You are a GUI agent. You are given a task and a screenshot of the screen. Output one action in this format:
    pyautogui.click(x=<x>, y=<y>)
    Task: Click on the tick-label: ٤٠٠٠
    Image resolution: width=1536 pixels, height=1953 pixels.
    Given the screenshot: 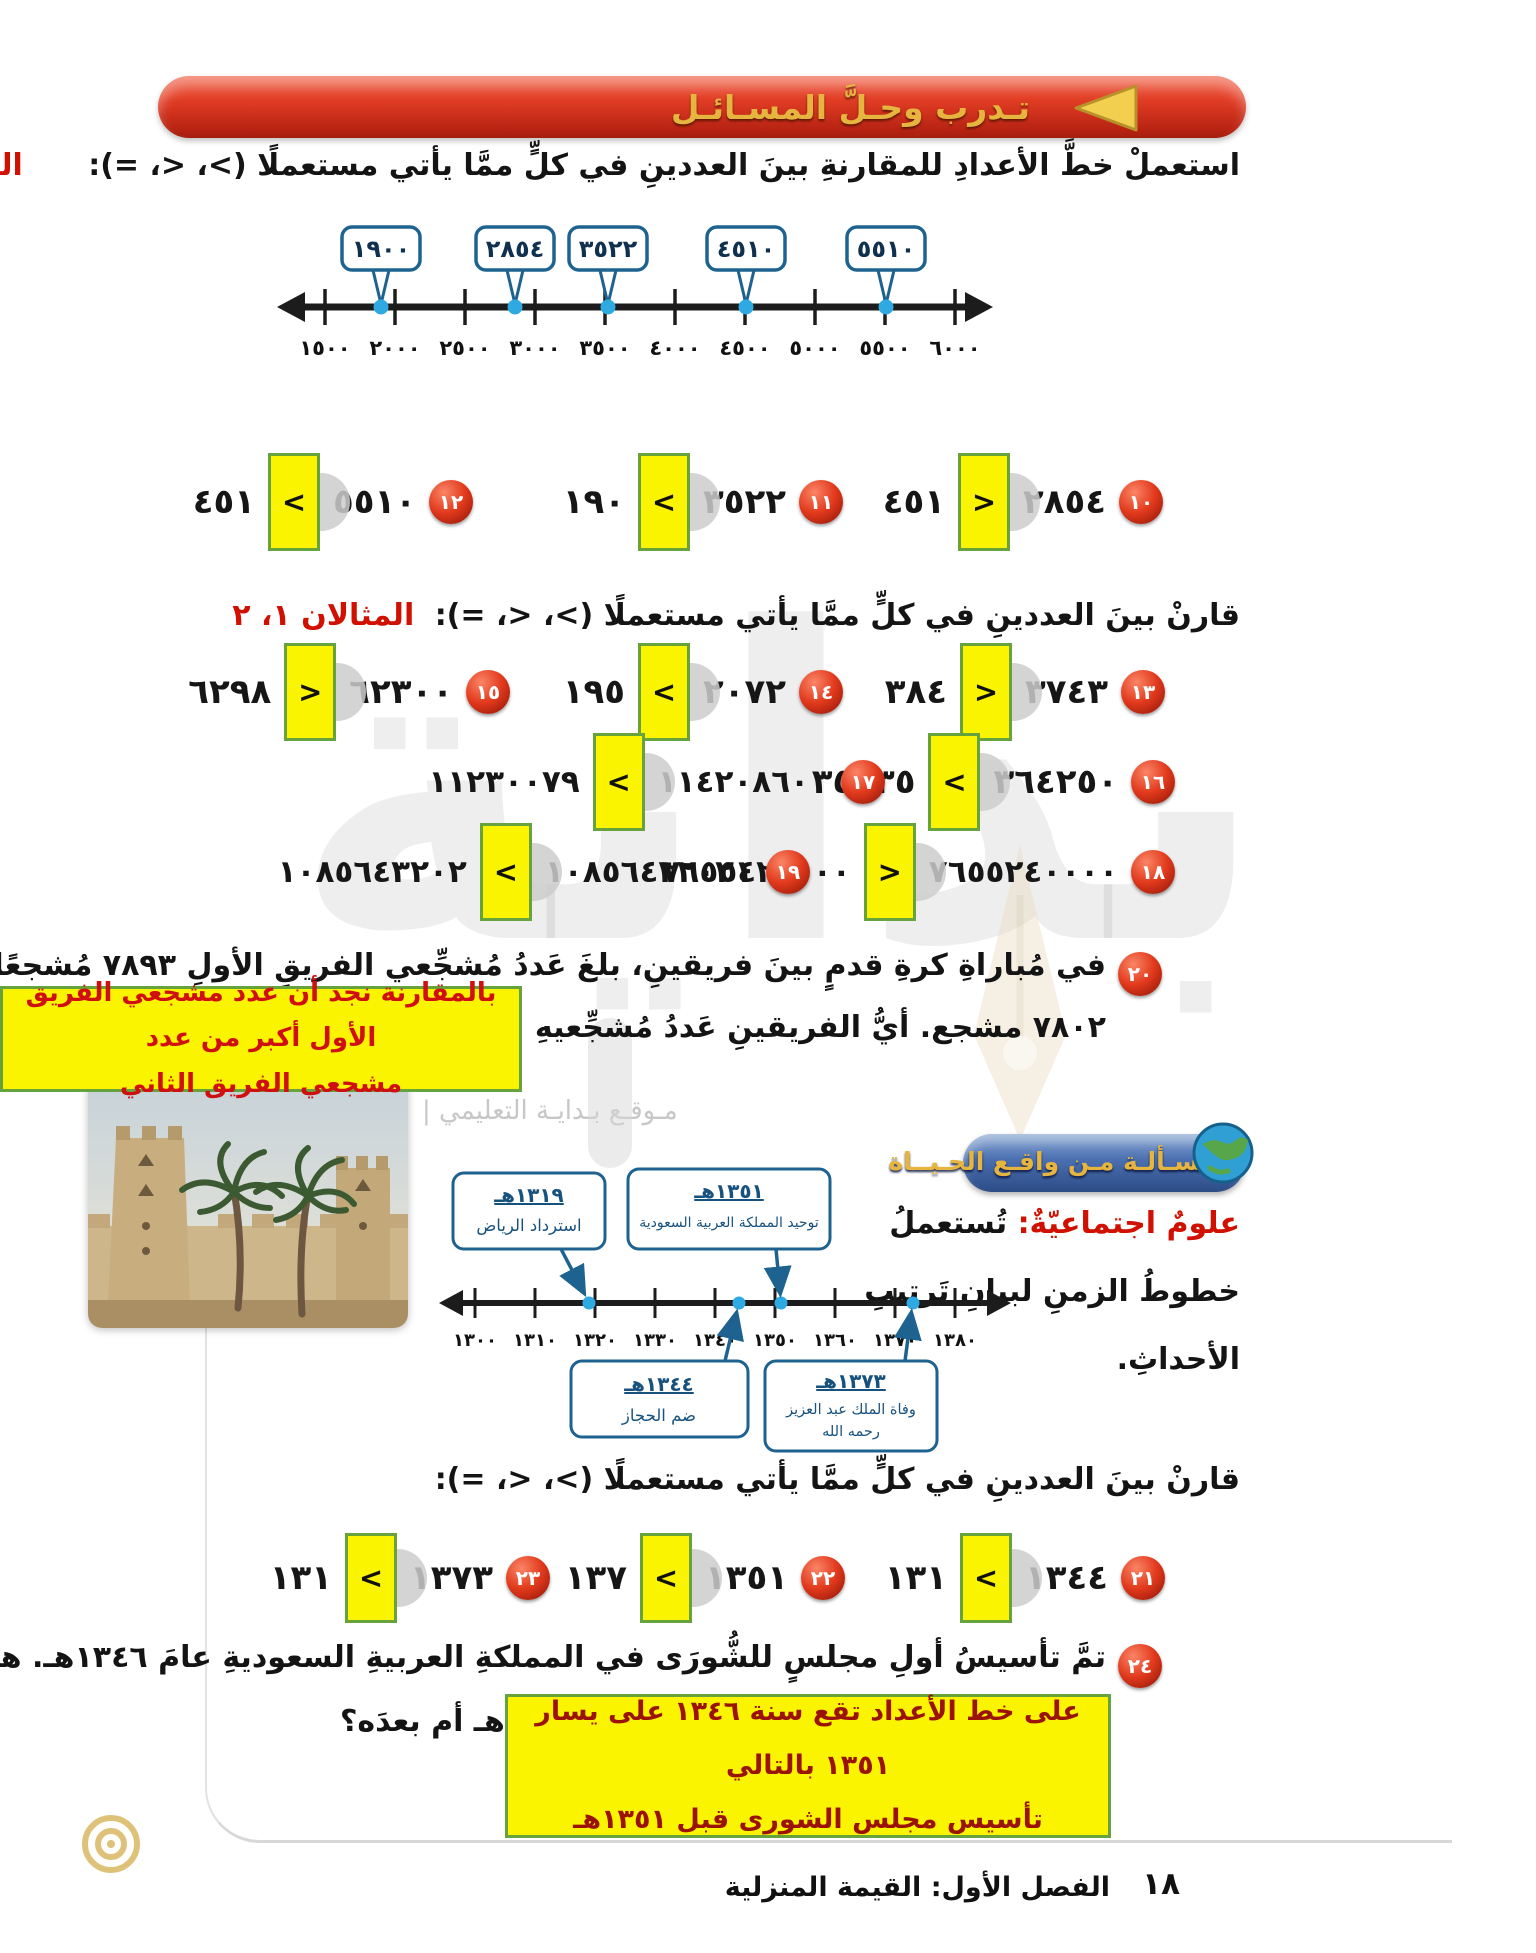 What is the action you would take?
    pyautogui.click(x=674, y=348)
    